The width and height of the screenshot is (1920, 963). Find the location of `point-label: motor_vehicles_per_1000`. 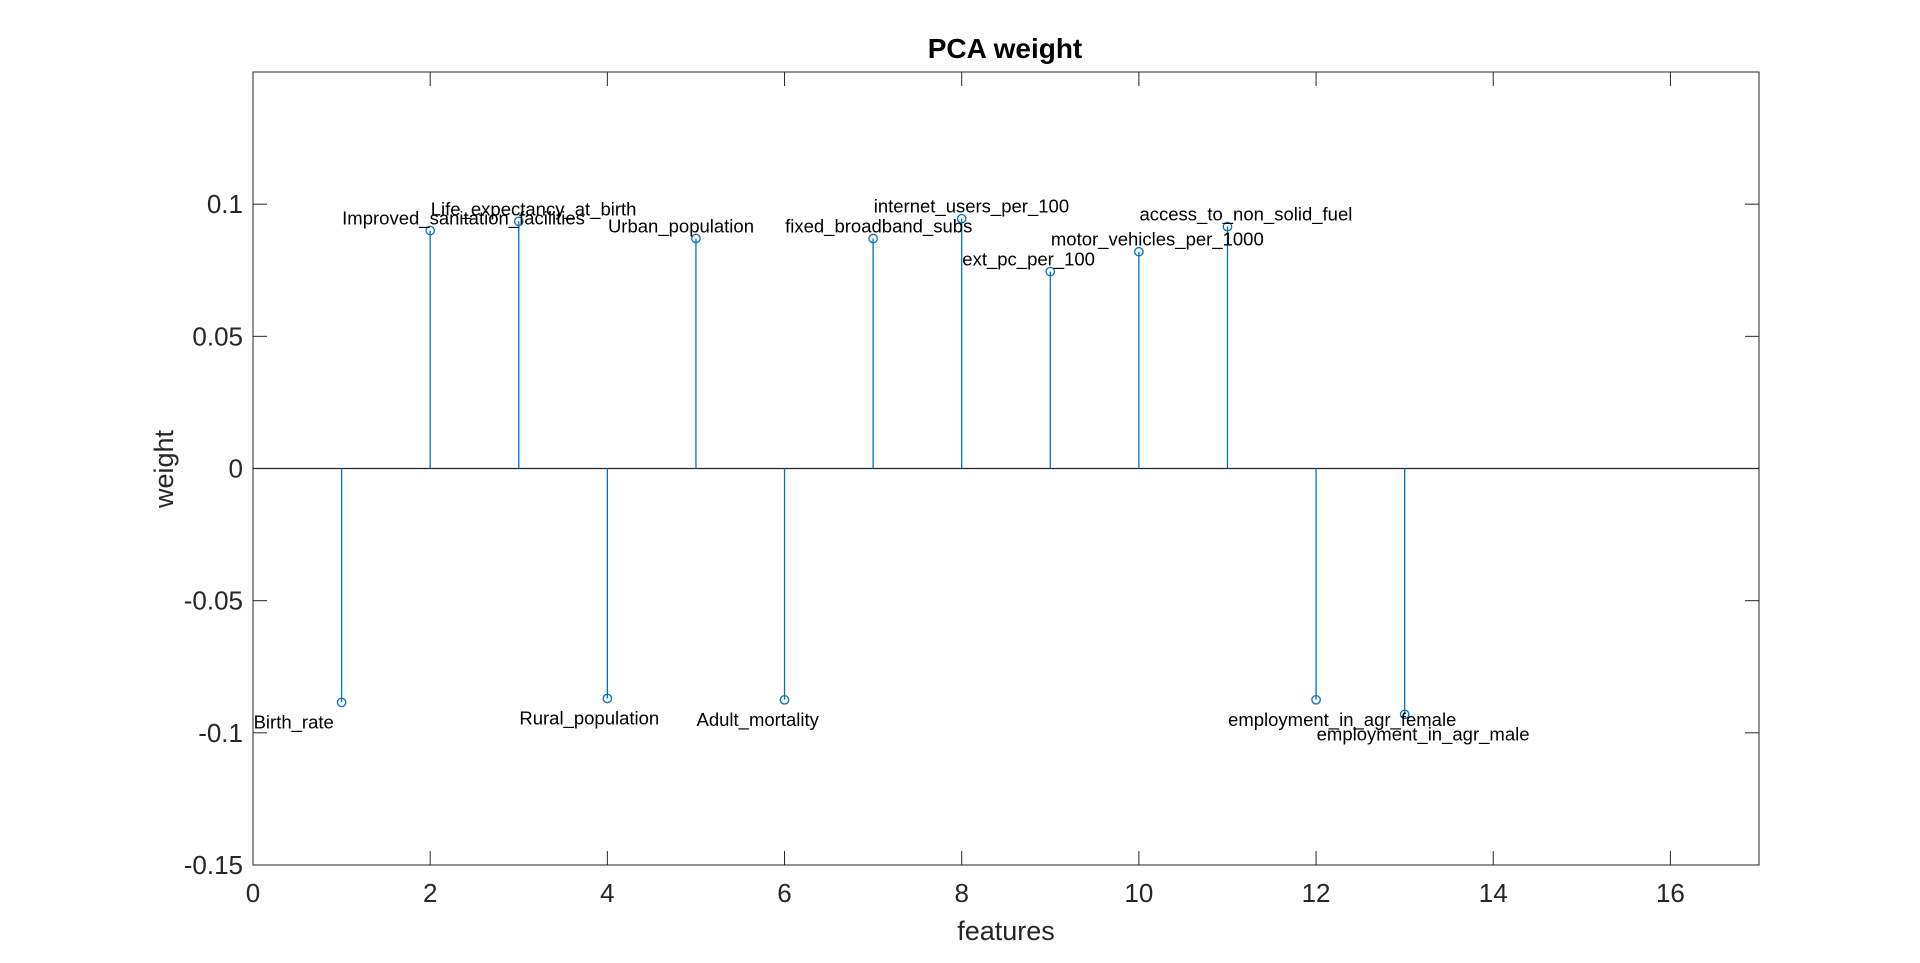

point-label: motor_vehicles_per_1000 is located at coordinates (1157, 240).